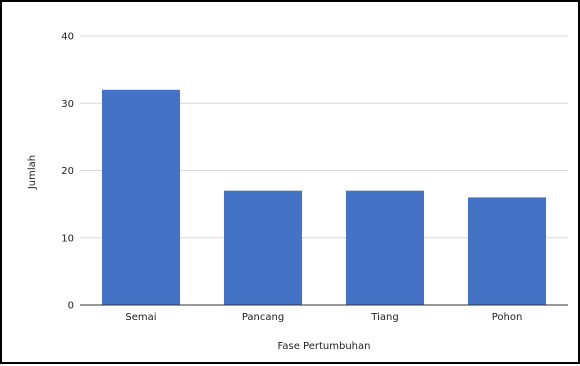 The image size is (580, 366). What do you see at coordinates (507, 251) in the screenshot?
I see `bar-pohon` at bounding box center [507, 251].